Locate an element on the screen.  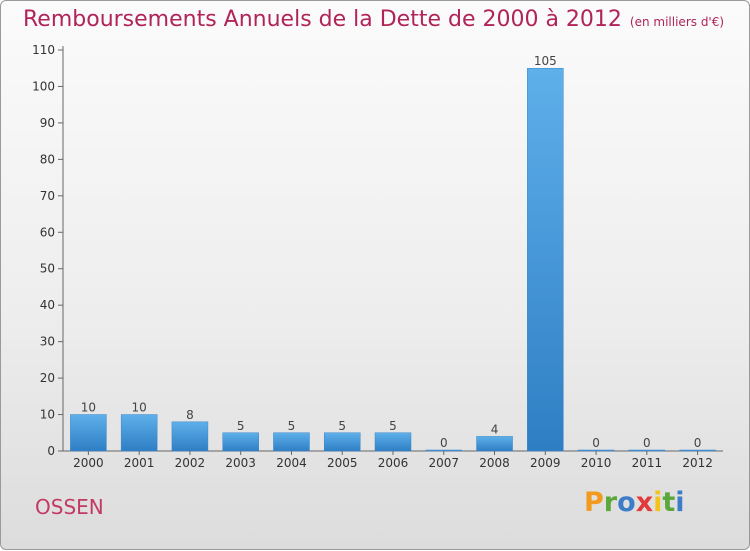
logo-letter: x is located at coordinates (644, 502).